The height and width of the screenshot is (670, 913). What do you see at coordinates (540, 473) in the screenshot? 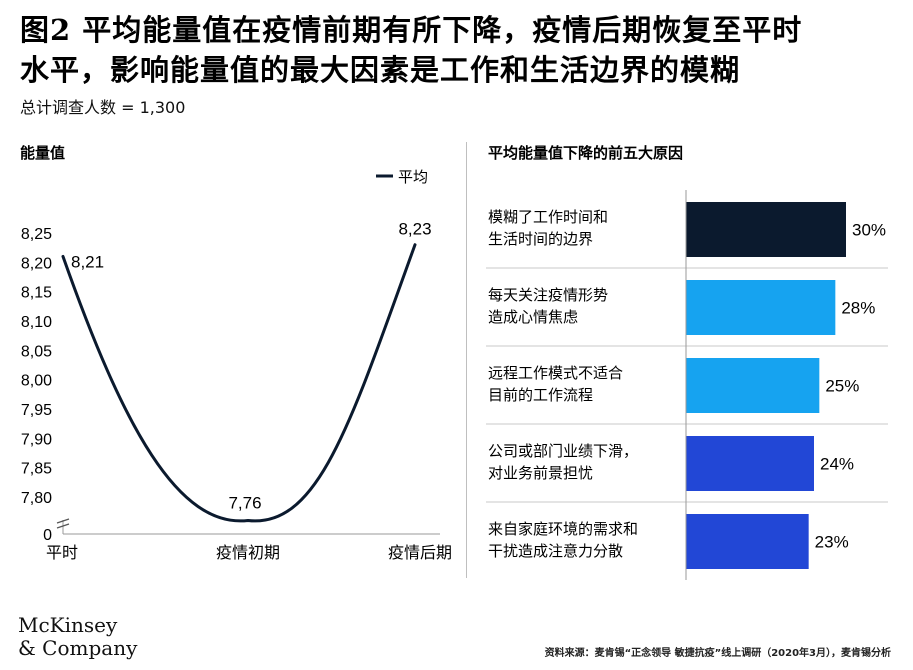
I see `category-label: 对业务前景担忧` at bounding box center [540, 473].